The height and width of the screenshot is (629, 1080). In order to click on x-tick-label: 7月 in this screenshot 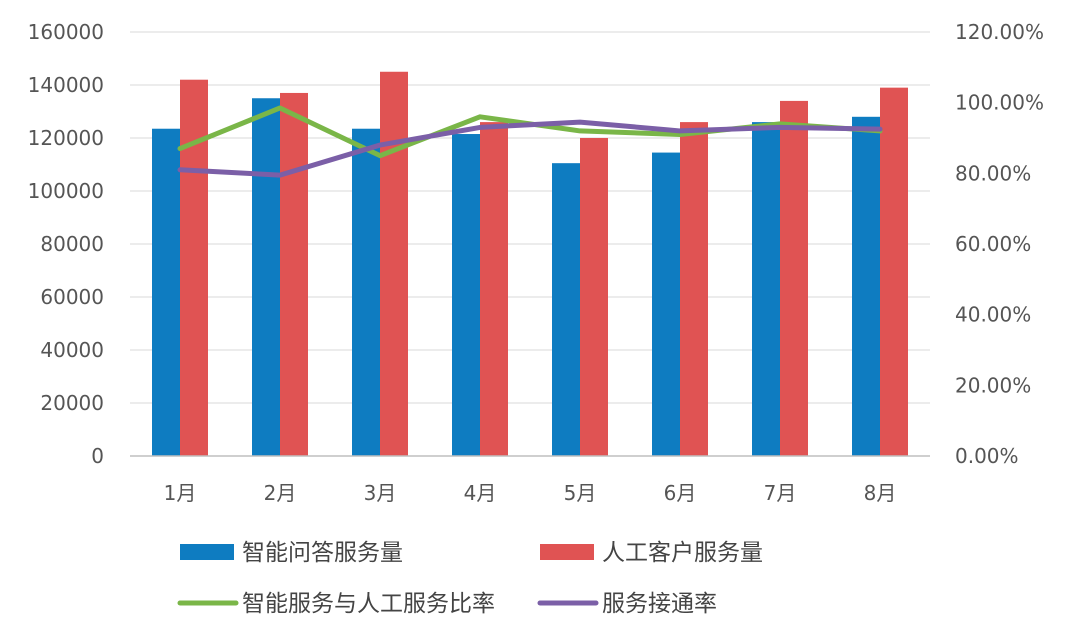, I will do `click(780, 493)`.